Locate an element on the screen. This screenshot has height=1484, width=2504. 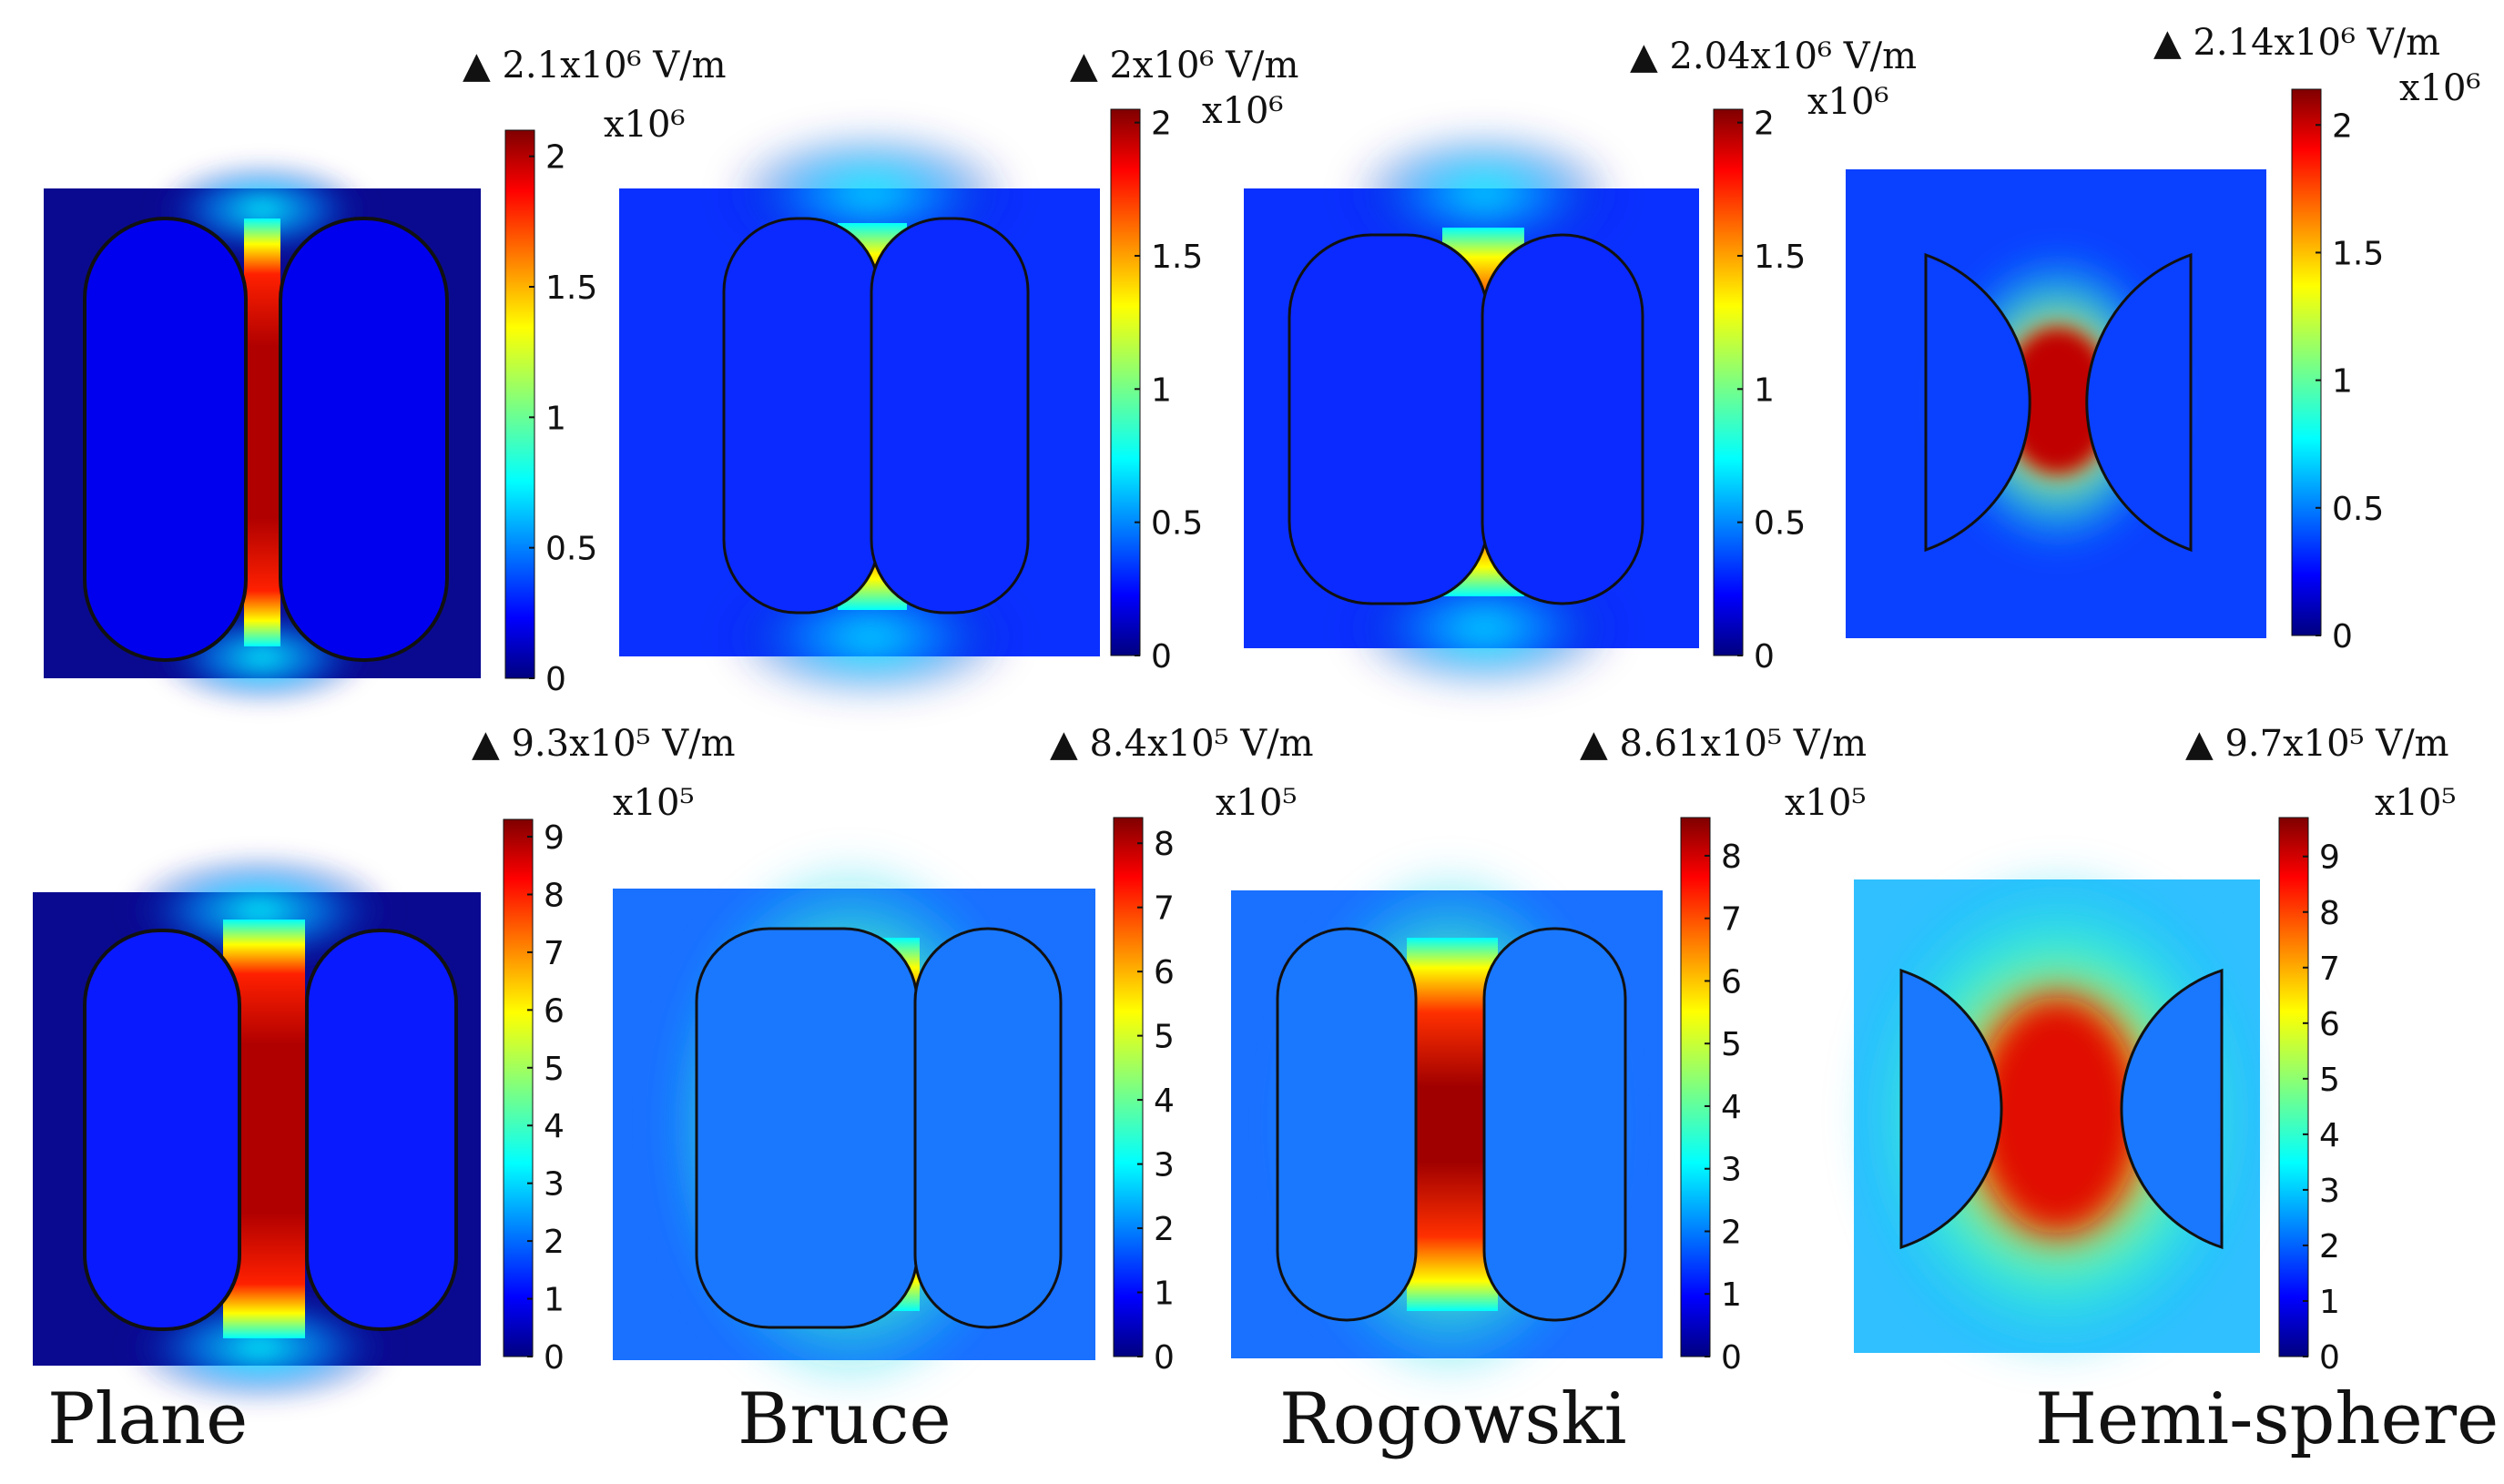
panel-hemisphere-bottom: ▲ 9.7x10⁵ V/m x10⁵ 0 1 2 3 4 5 6 7 8 9 is located at coordinates (2152, 1050).